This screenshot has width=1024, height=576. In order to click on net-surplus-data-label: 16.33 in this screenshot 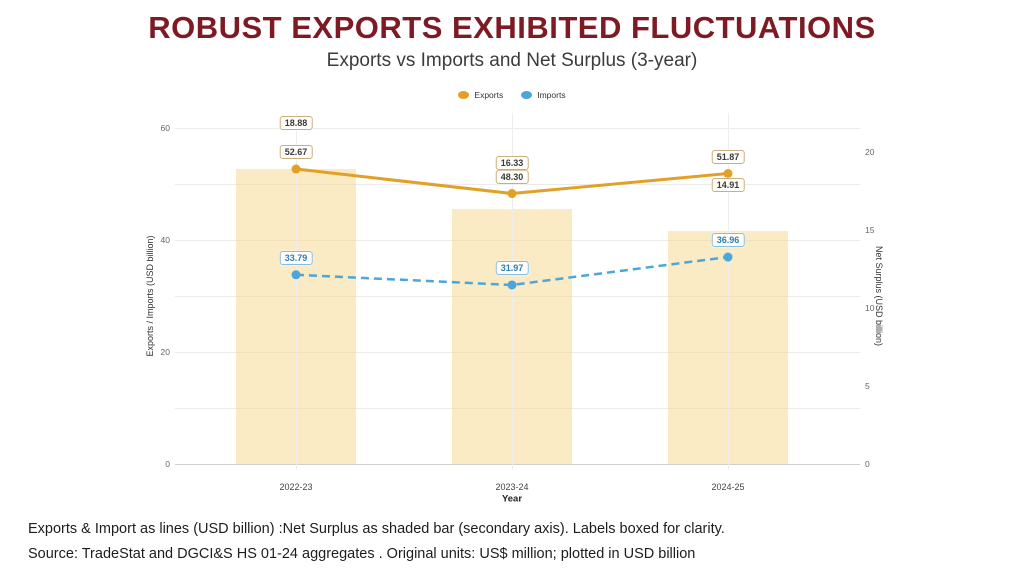, I will do `click(512, 163)`.